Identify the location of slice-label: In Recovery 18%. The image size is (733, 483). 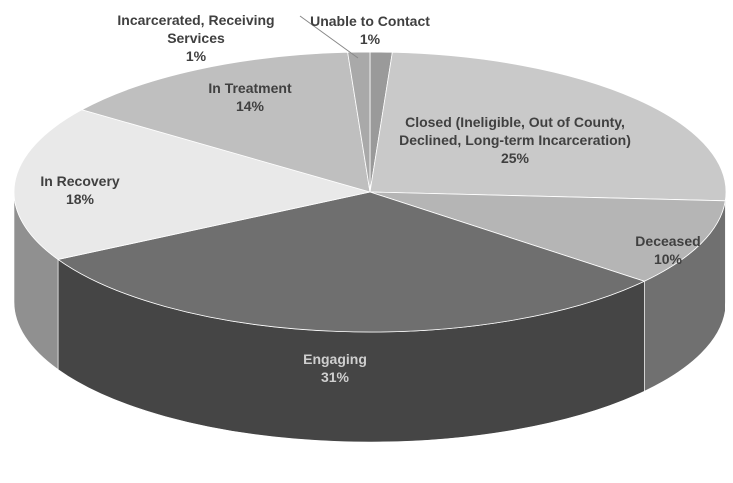
(80, 190).